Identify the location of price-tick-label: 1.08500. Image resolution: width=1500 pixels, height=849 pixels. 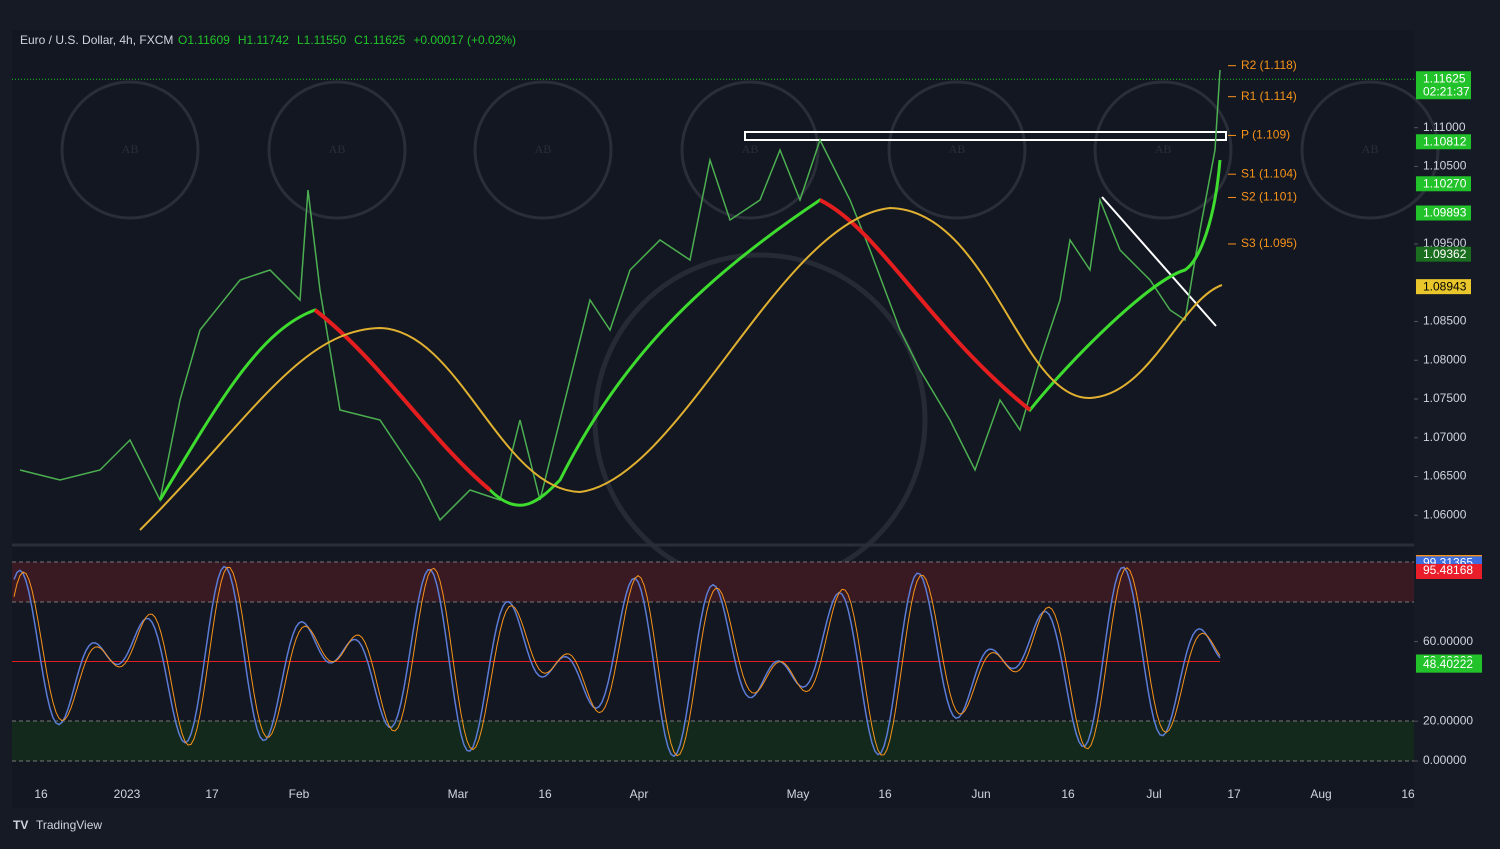
(1445, 321).